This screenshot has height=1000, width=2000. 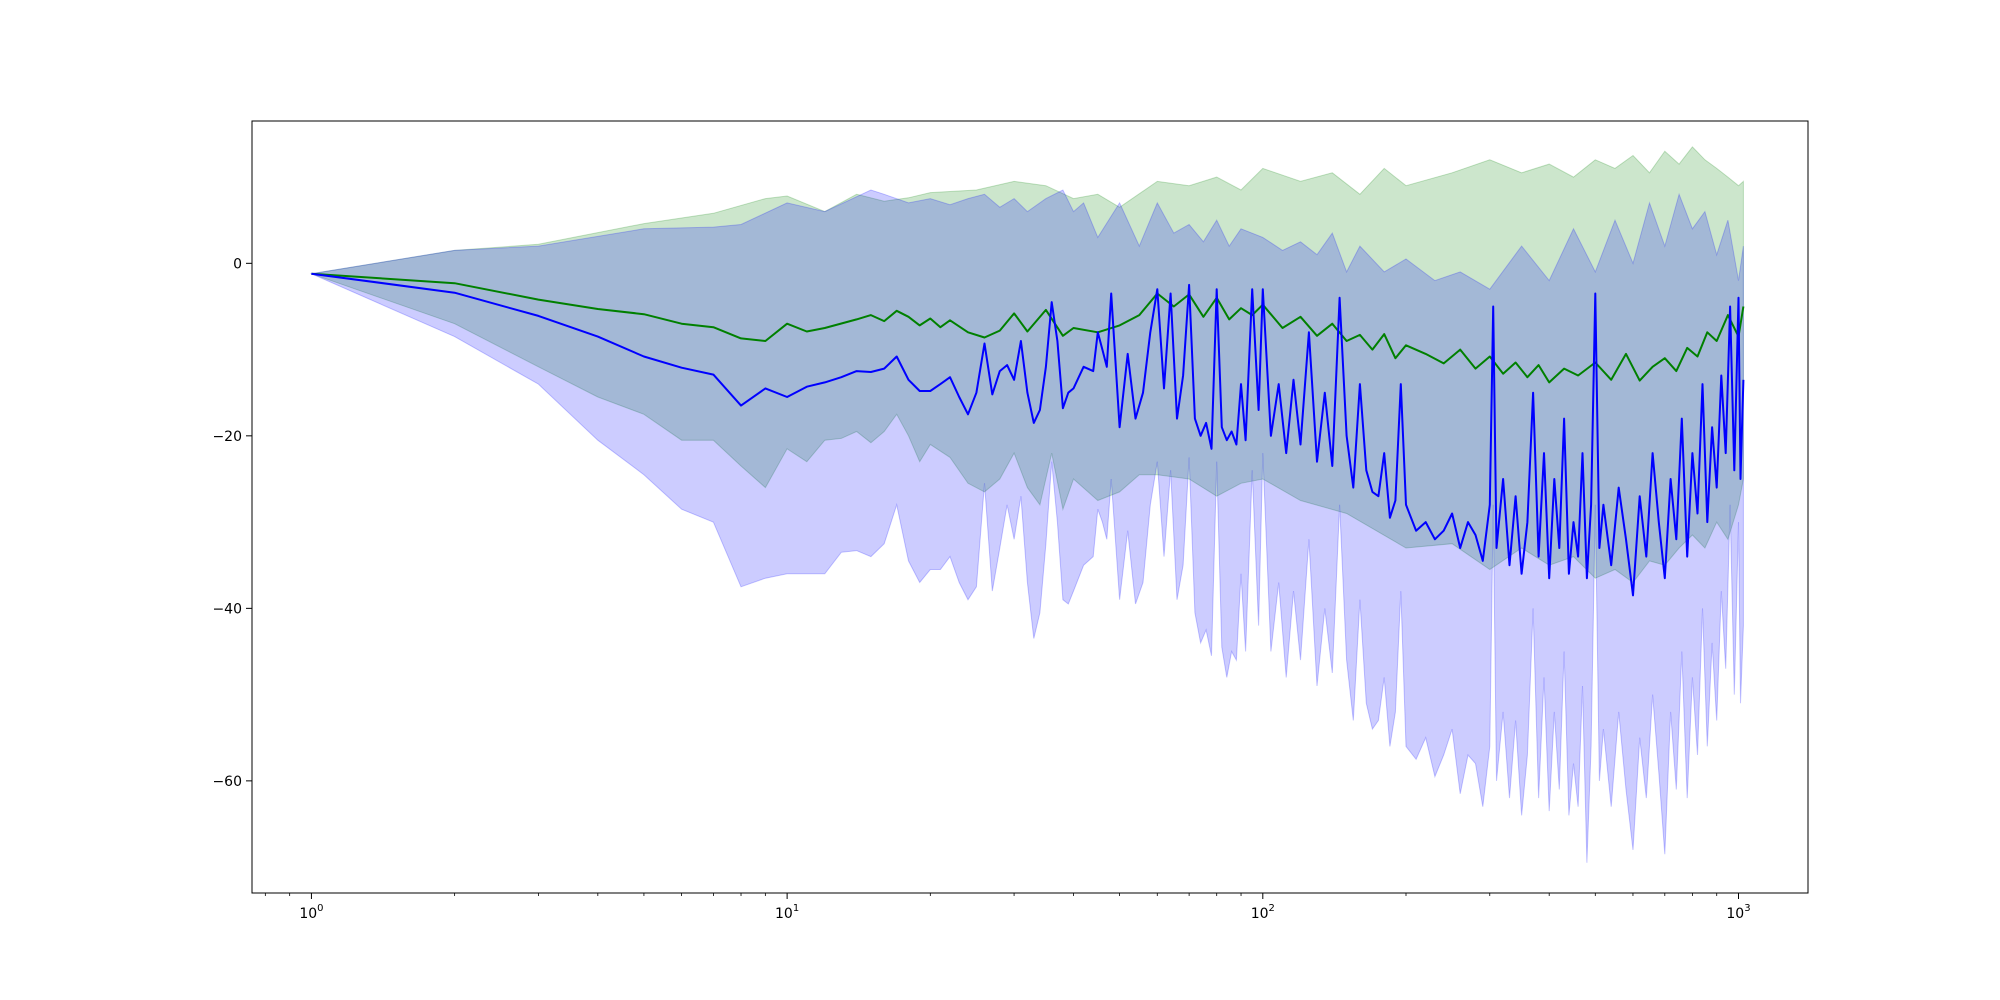 What do you see at coordinates (227, 609) in the screenshot?
I see `y-tick-label: −40` at bounding box center [227, 609].